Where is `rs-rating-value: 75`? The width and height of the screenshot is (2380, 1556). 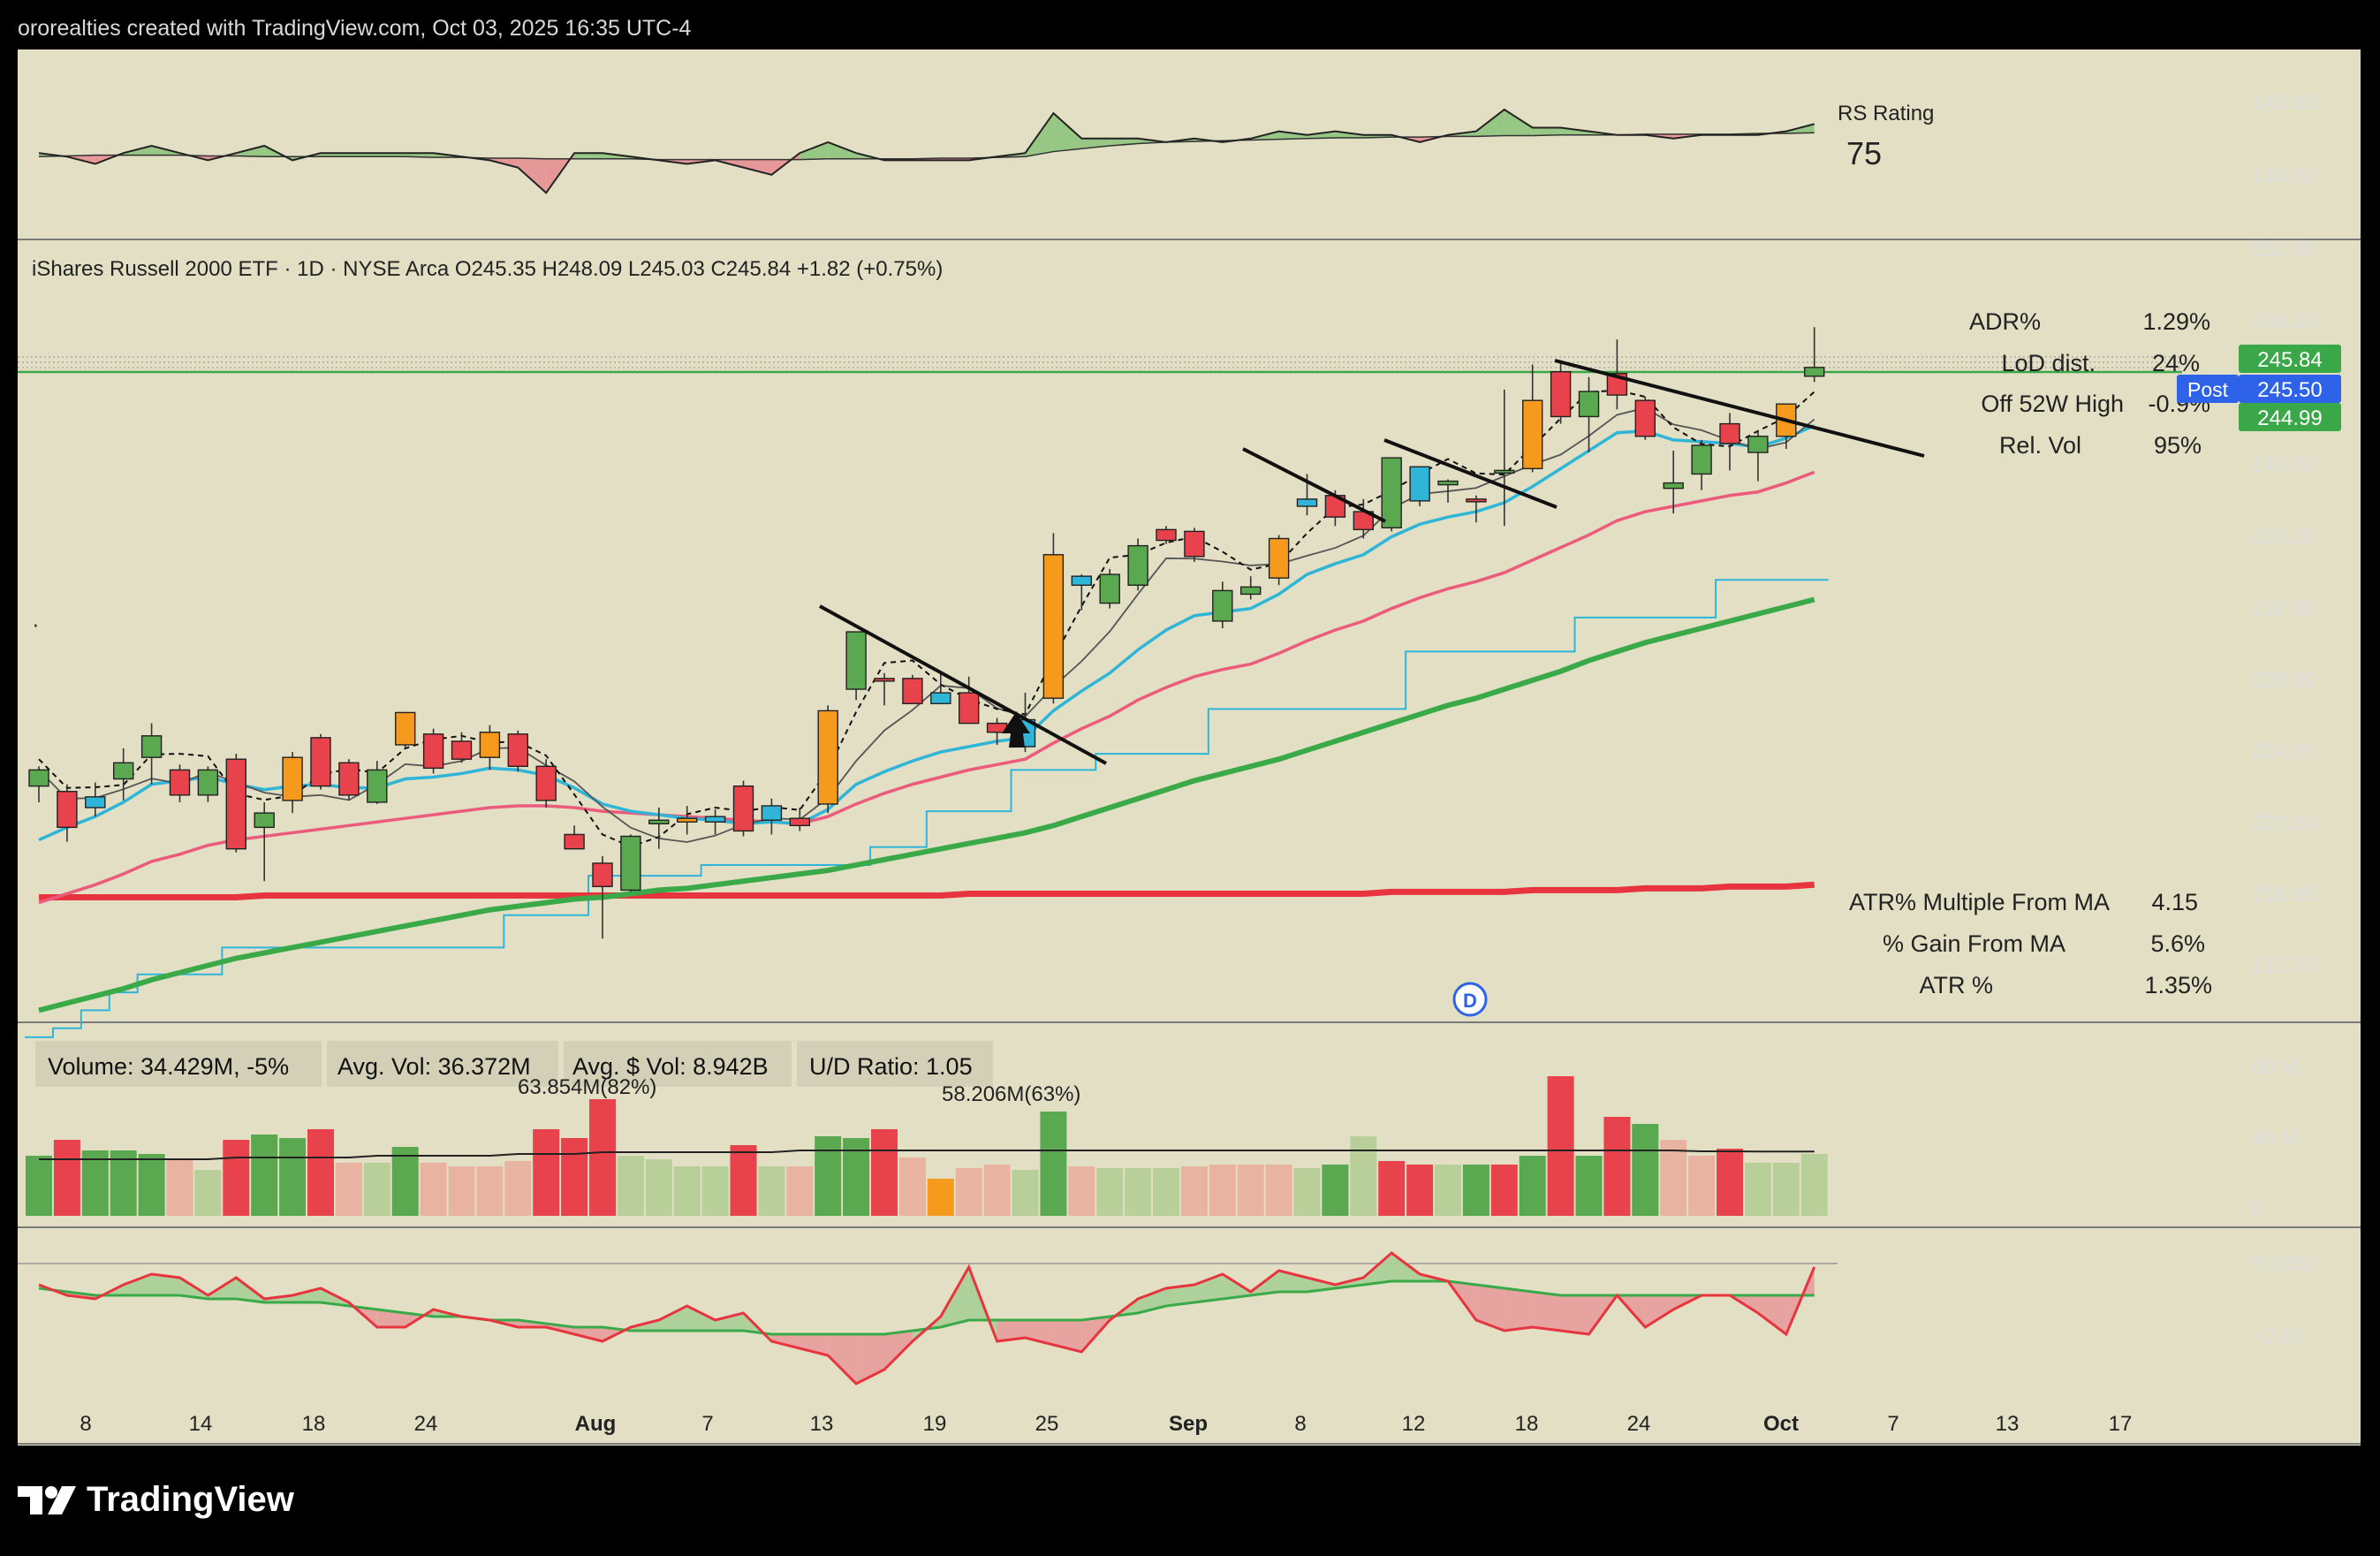 rs-rating-value: 75 is located at coordinates (1864, 153).